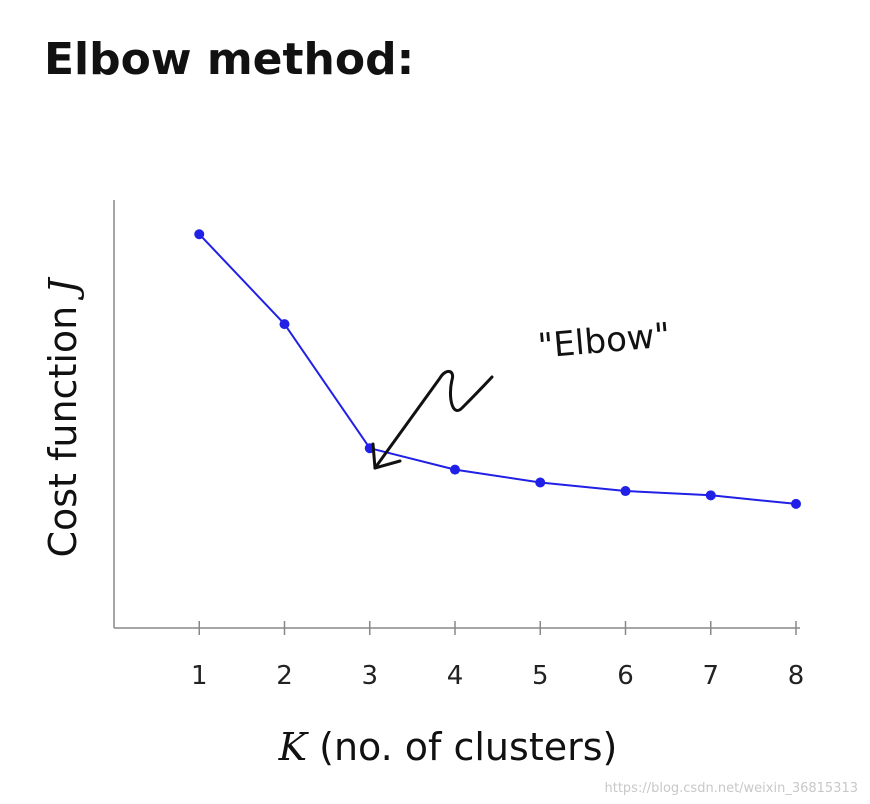 This screenshot has height=804, width=870. What do you see at coordinates (455, 676) in the screenshot?
I see `x-tick-label: 4` at bounding box center [455, 676].